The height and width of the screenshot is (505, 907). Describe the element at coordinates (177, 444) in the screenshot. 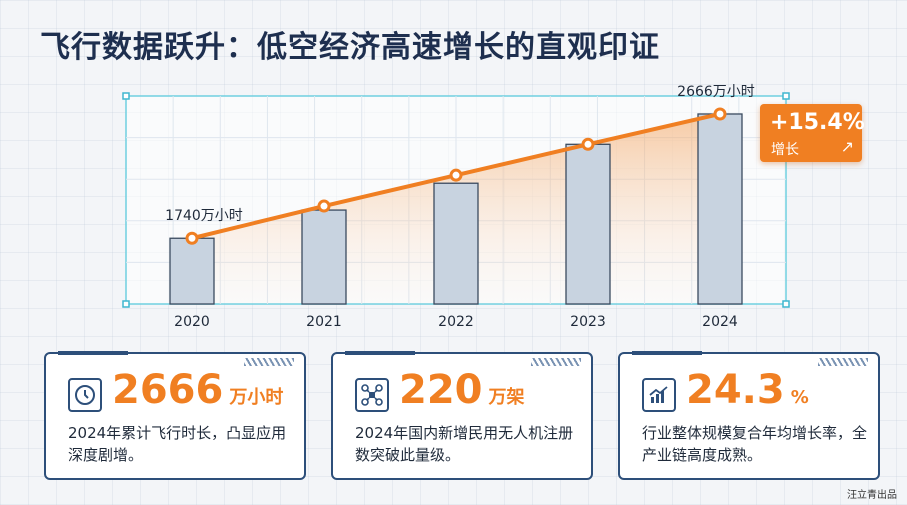

I see `stat-description: 2024年累计飞行时长，凸显应用深度剧增。` at that location.